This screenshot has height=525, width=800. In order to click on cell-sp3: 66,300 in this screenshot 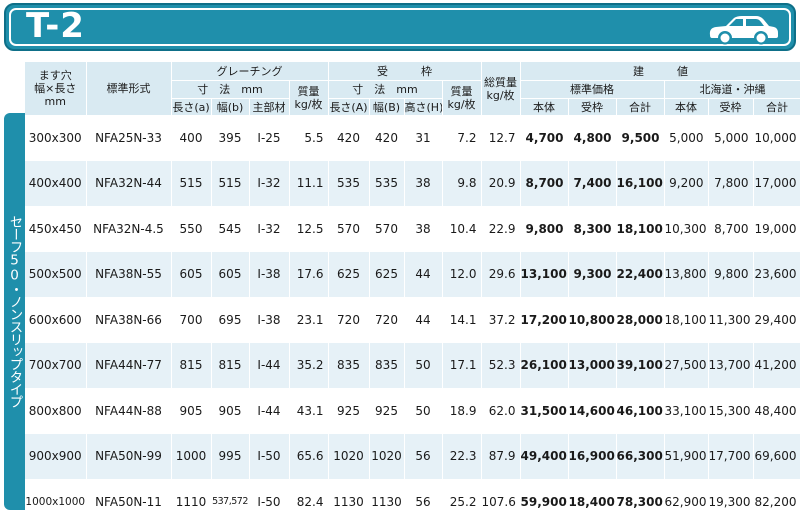, I will do `click(640, 456)`.